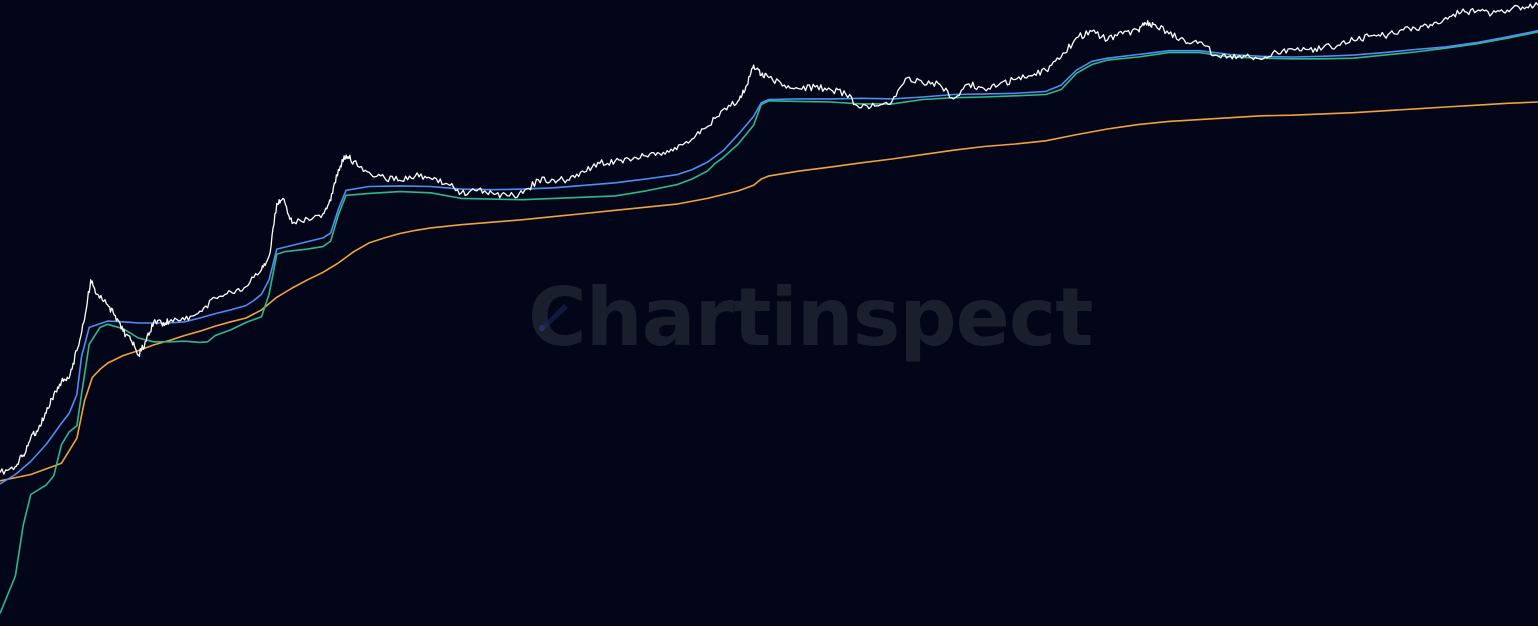  Describe the element at coordinates (553, 318) in the screenshot. I see `comet-icon` at that location.